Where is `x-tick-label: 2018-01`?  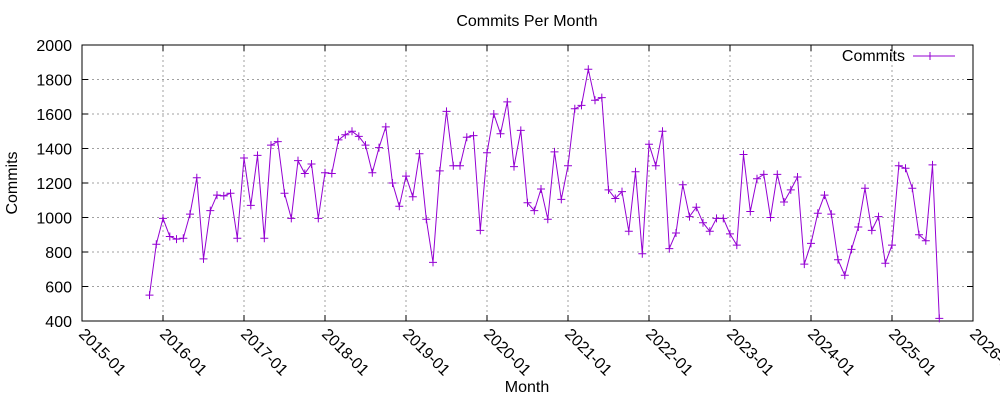
x-tick-label: 2018-01 is located at coordinates (345, 353).